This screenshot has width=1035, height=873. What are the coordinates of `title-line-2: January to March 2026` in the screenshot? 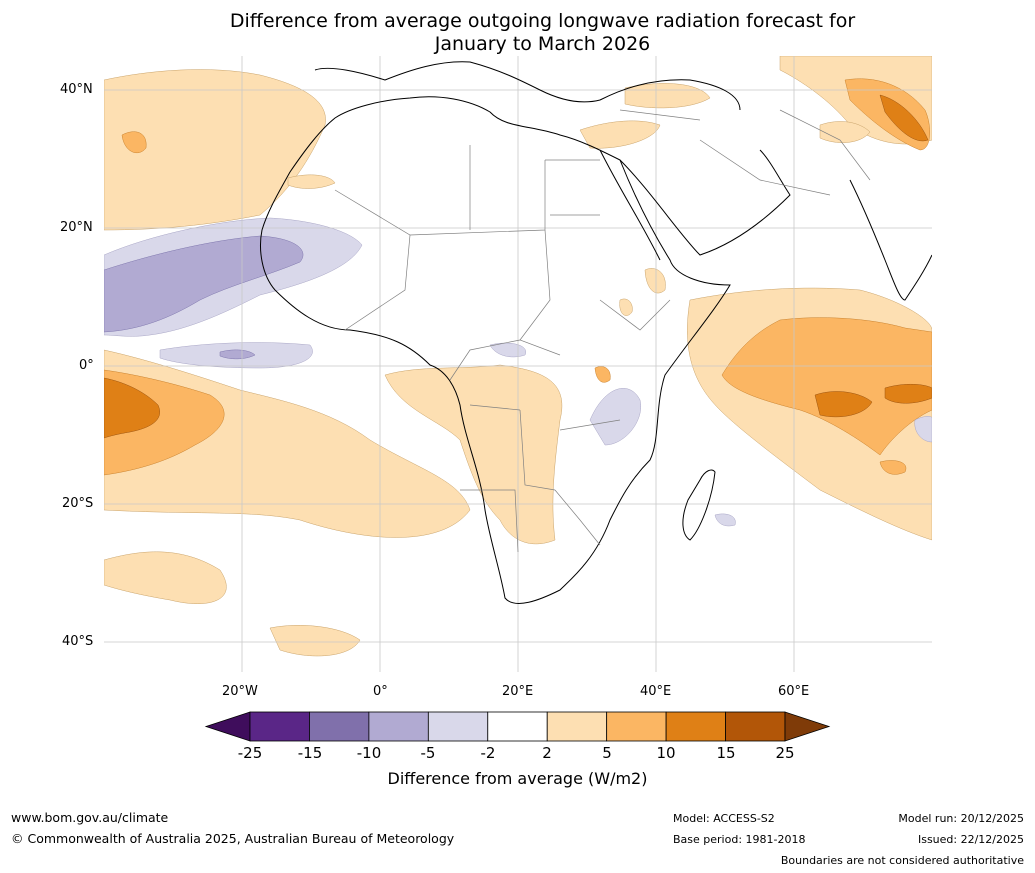 It's located at (542, 44).